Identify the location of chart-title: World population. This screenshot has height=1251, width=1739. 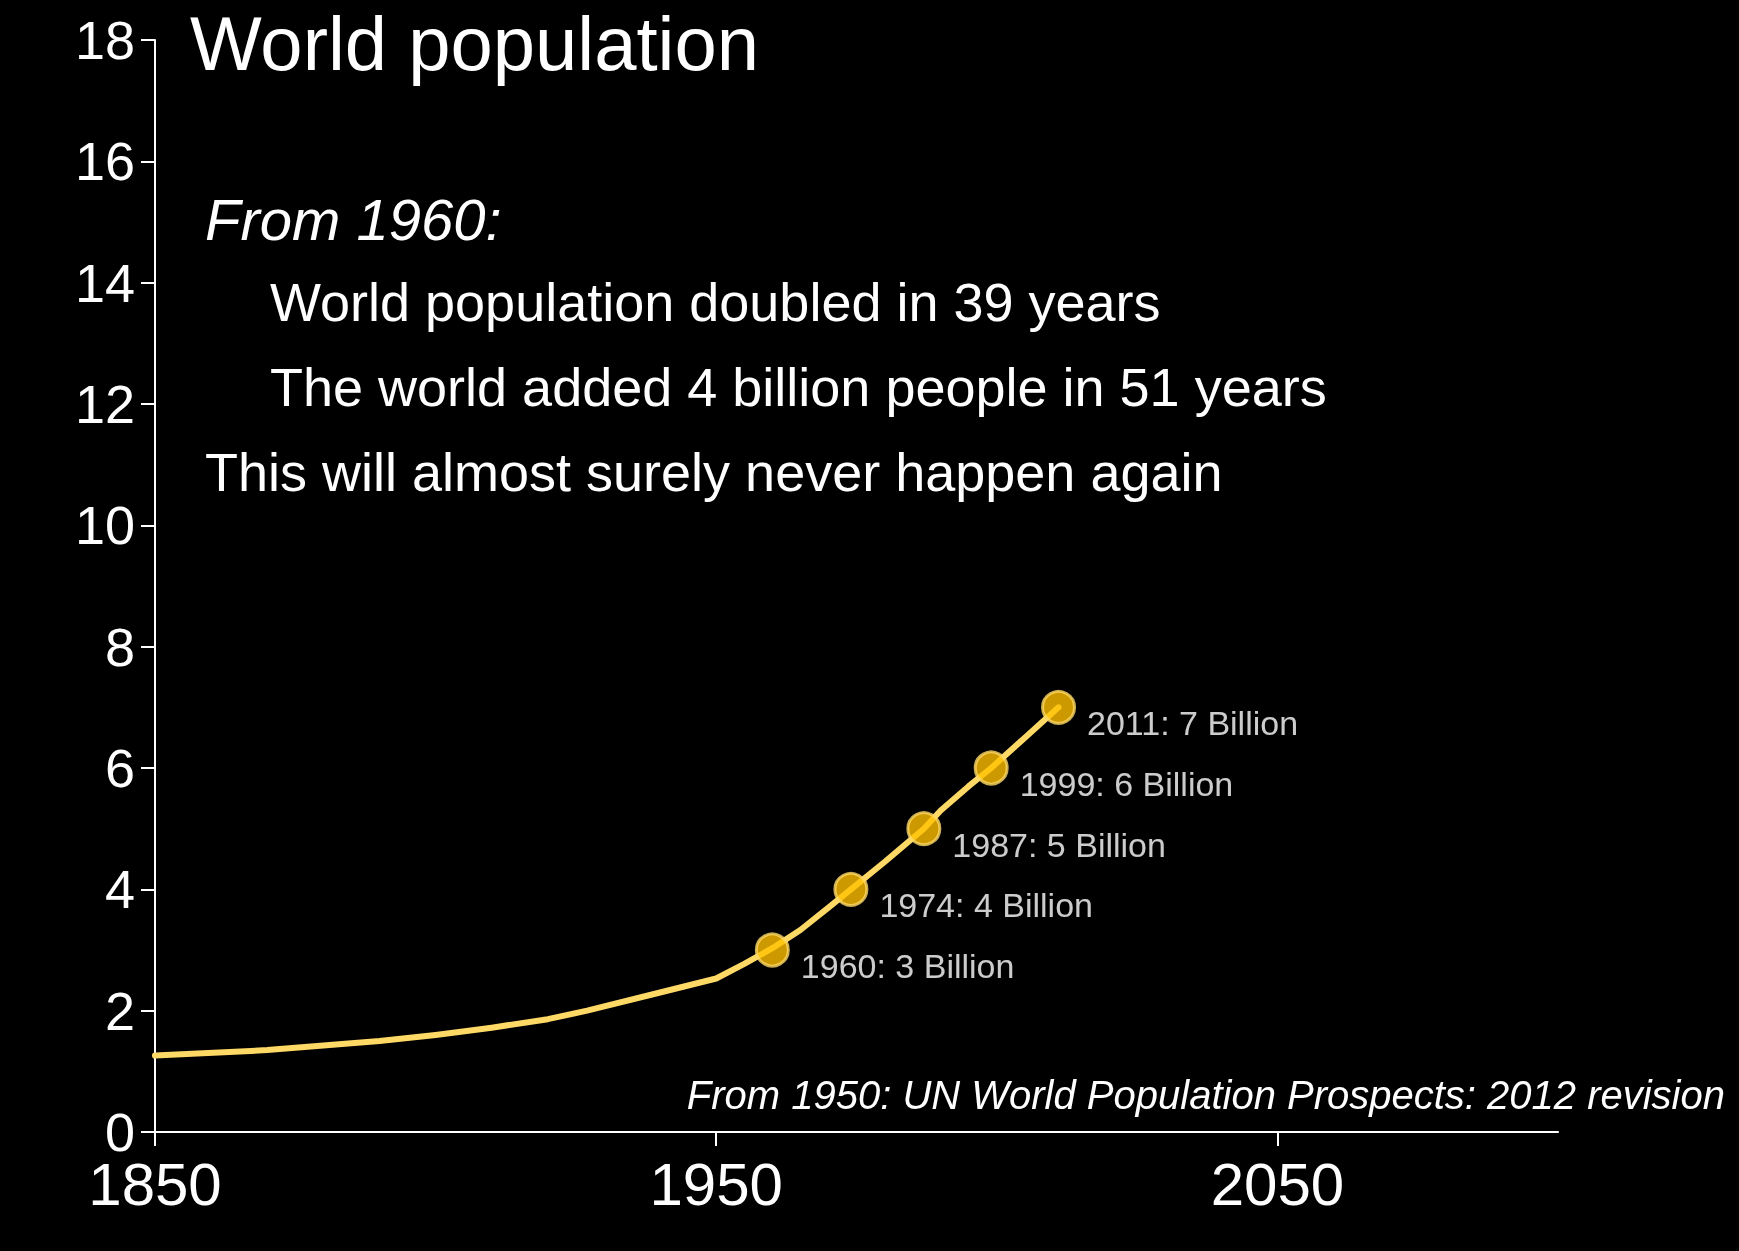
(474, 43).